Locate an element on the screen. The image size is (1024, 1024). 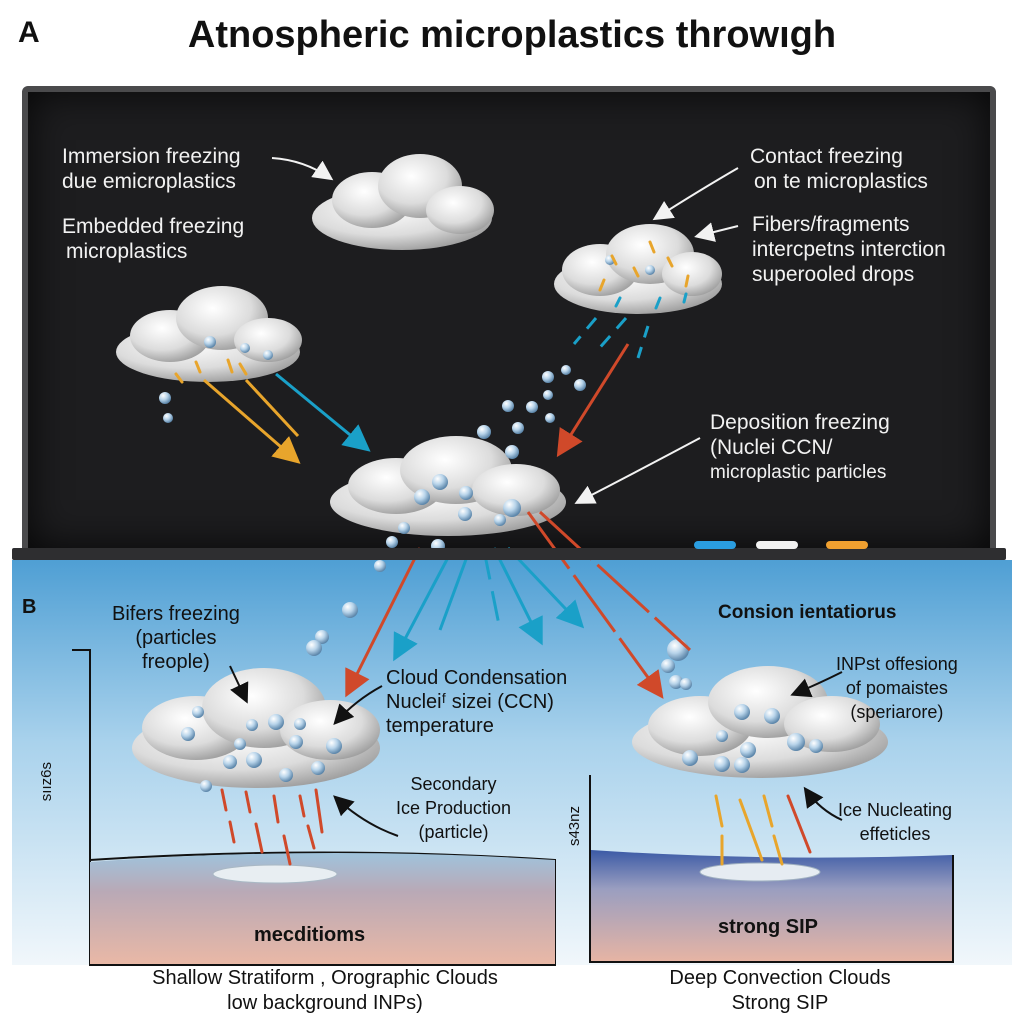
panel-b-letter: B is located at coordinates (29, 607).